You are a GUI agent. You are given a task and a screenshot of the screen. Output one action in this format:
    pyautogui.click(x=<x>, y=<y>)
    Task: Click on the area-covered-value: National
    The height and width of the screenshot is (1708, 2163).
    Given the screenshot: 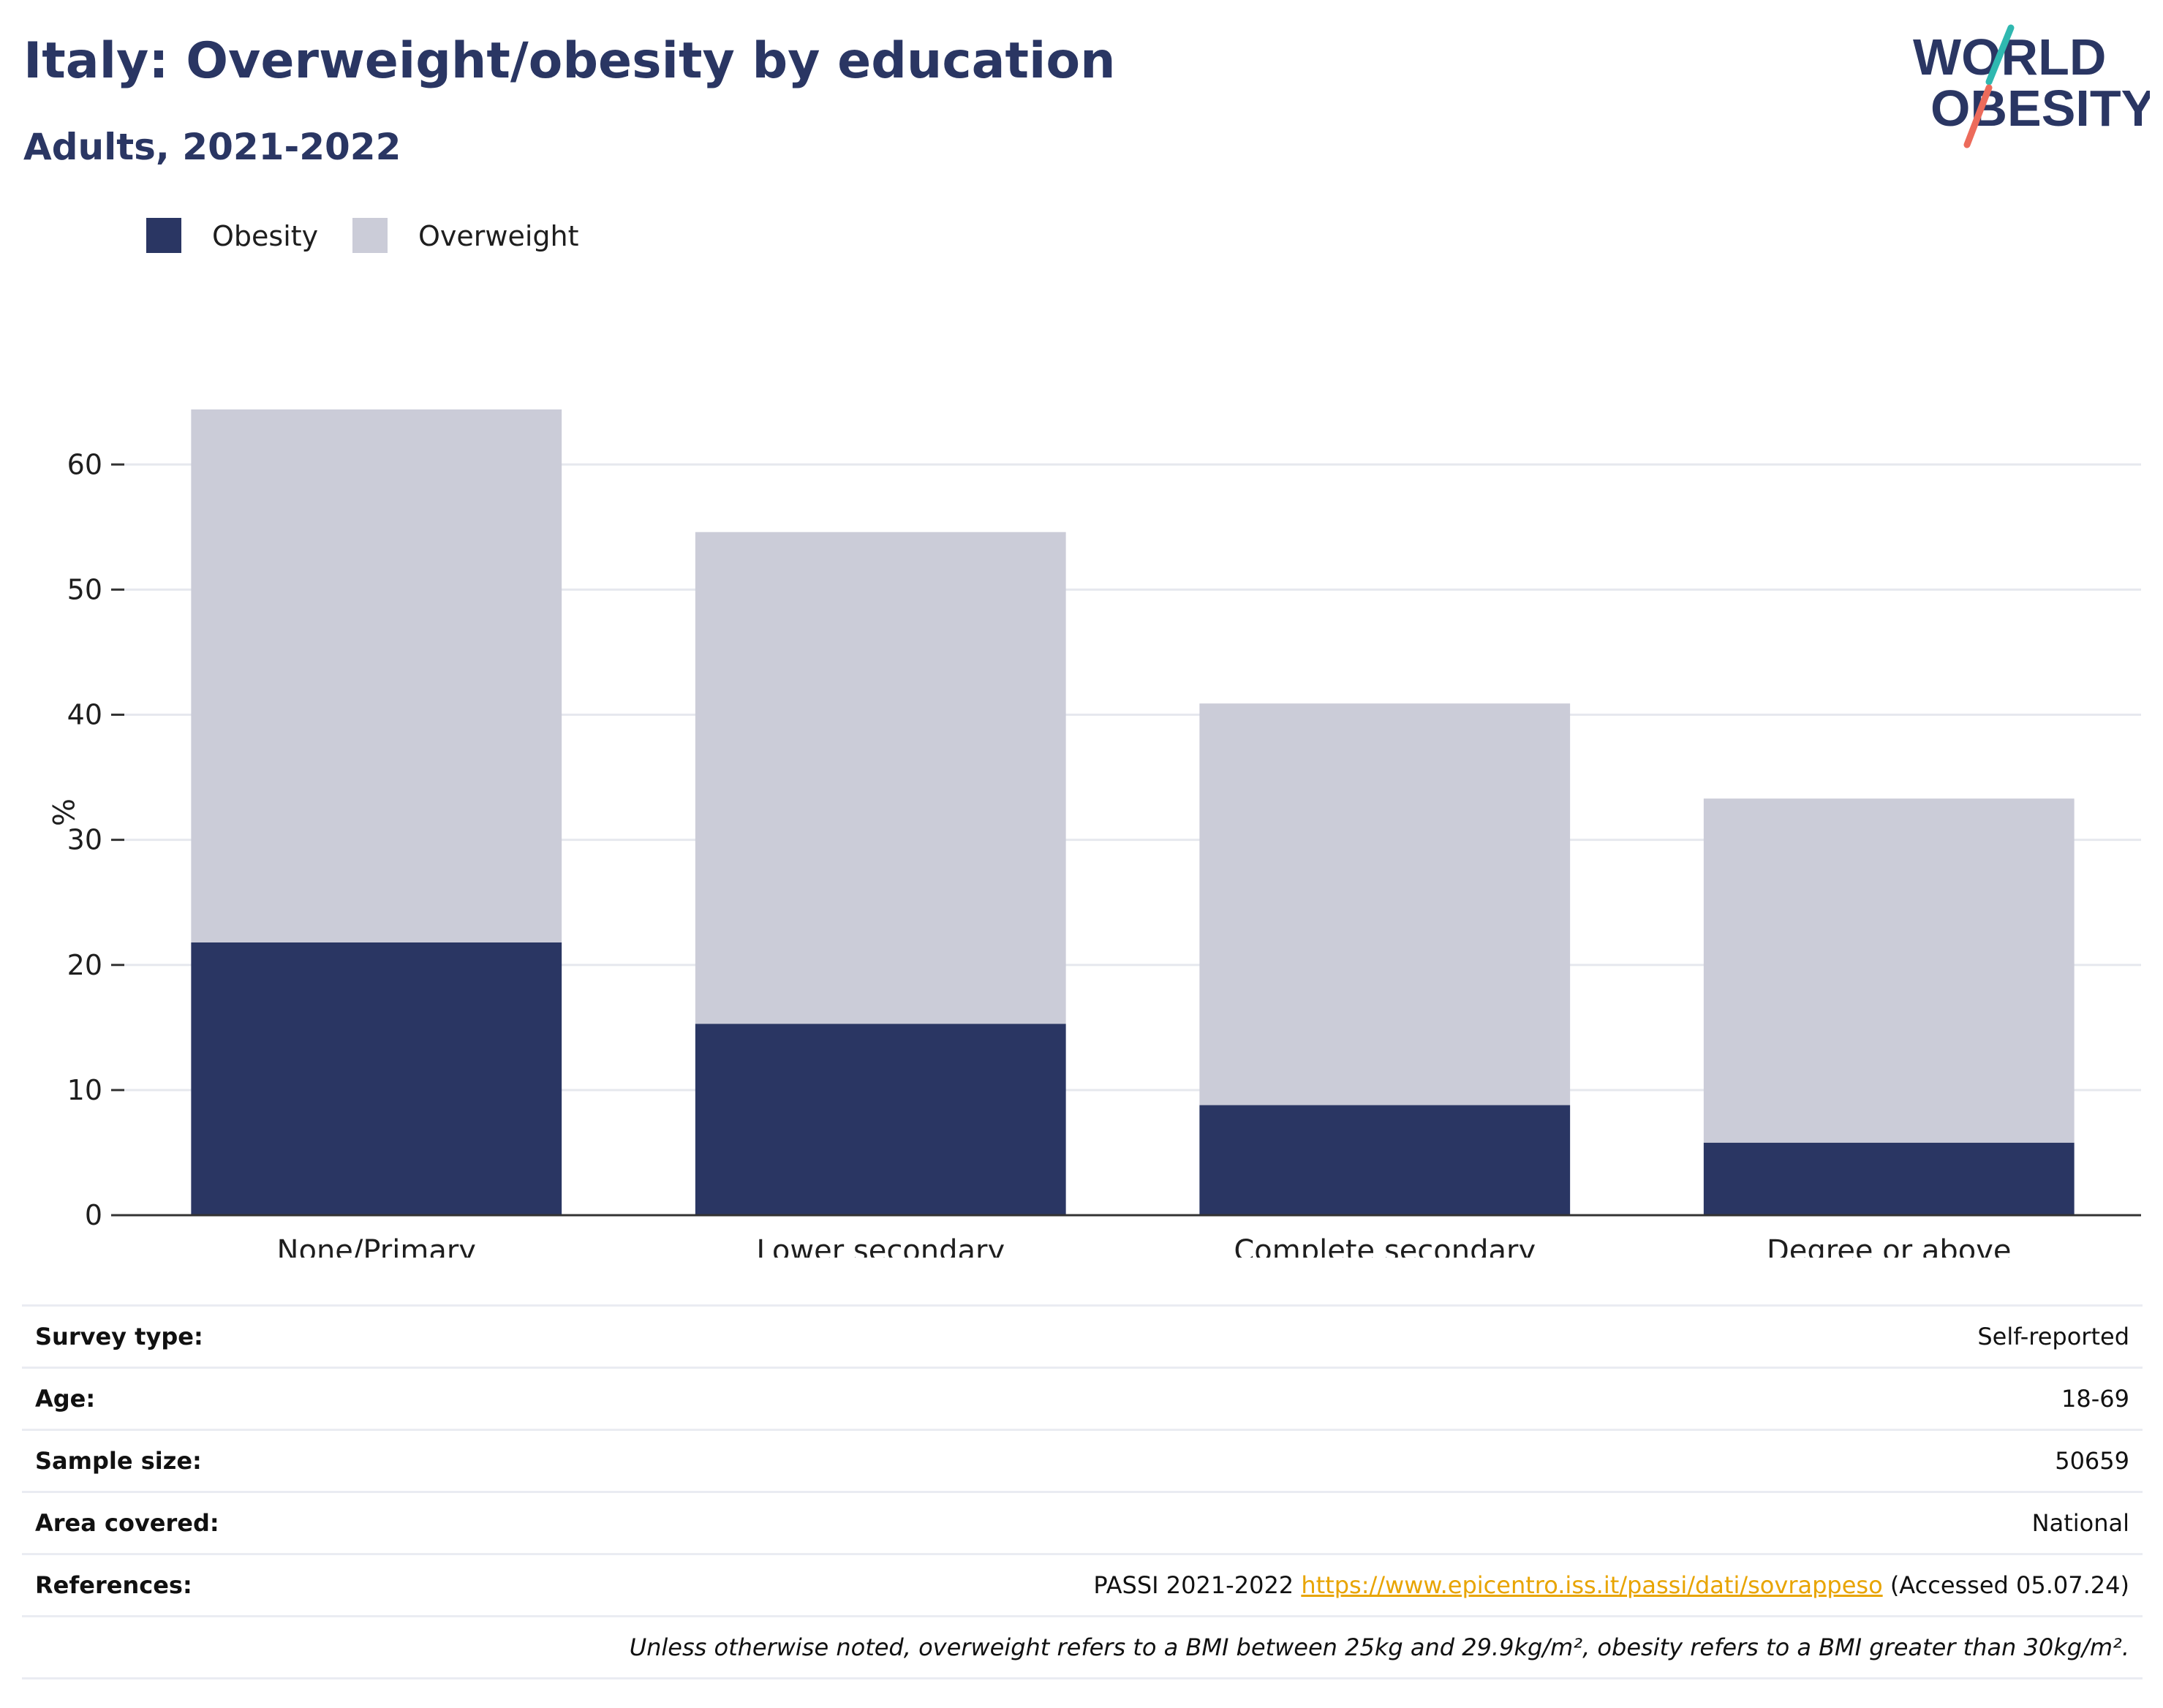 What is the action you would take?
    pyautogui.click(x=2080, y=1523)
    